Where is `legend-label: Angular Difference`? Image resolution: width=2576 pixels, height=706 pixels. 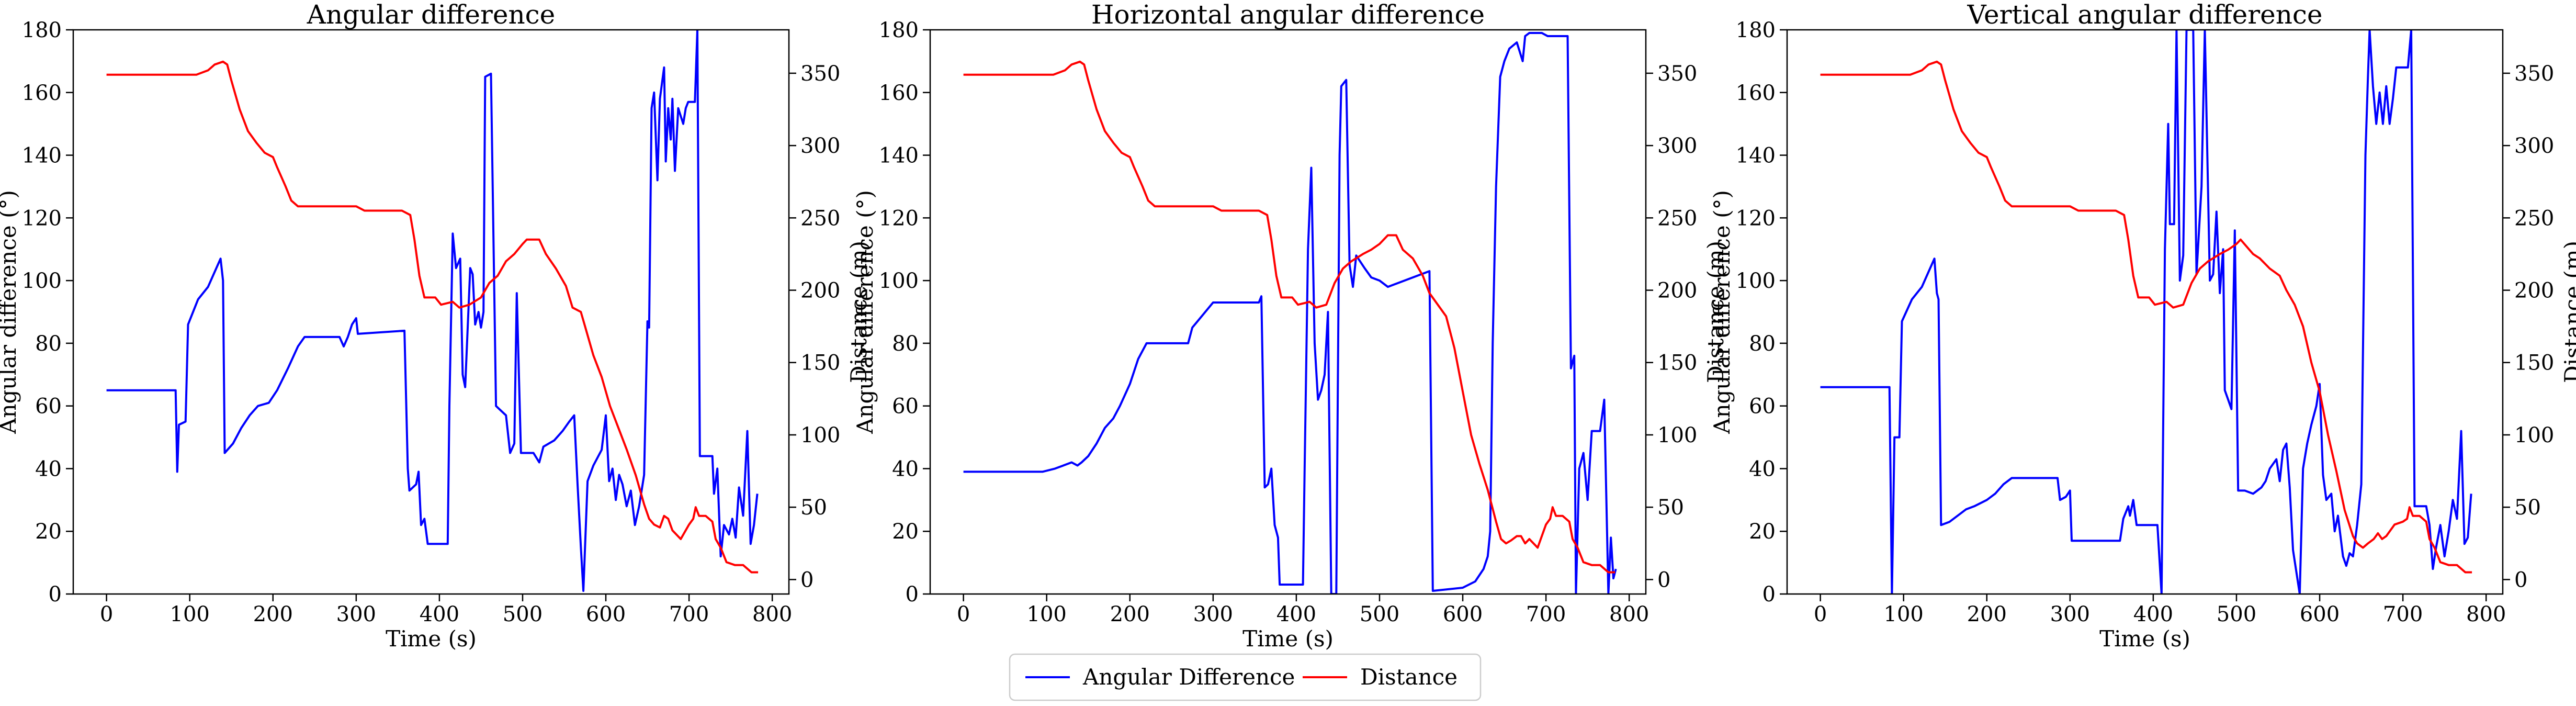 legend-label: Angular Difference is located at coordinates (1189, 677).